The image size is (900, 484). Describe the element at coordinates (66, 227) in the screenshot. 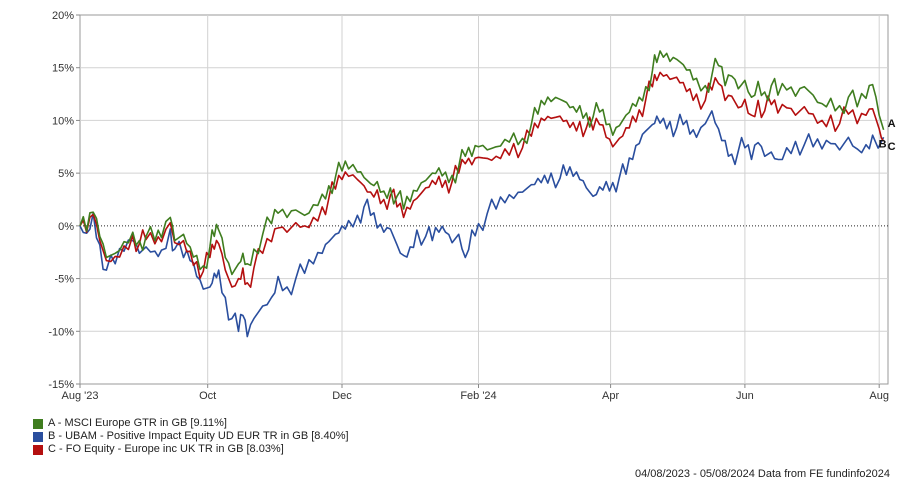

I see `y-tick-label: 0%` at that location.